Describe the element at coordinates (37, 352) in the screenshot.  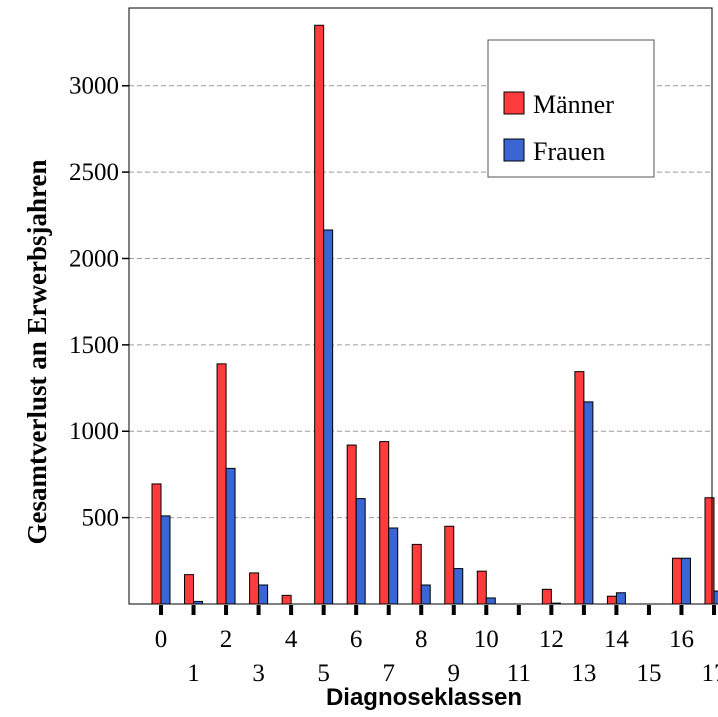
I see `y-axis-label: Gesamtverlust an Erwerbsjahren` at that location.